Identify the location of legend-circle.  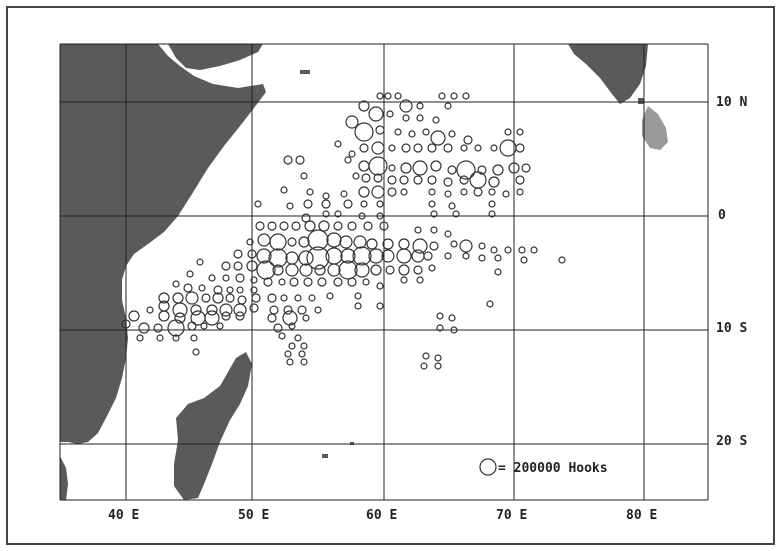
(488, 467).